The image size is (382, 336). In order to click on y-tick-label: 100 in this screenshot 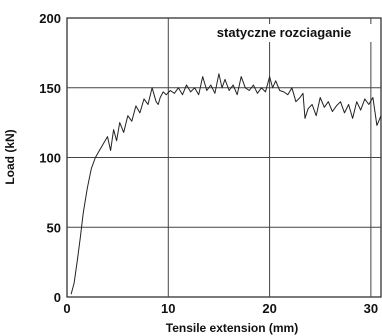, I will do `click(50, 158)`.